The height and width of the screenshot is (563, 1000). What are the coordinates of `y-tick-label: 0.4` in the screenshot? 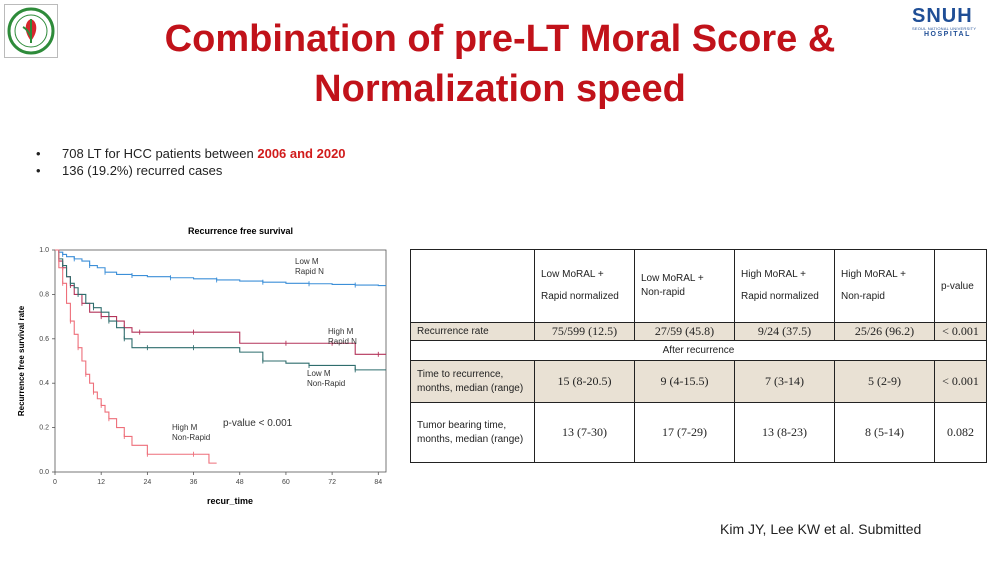 It's located at (44, 383).